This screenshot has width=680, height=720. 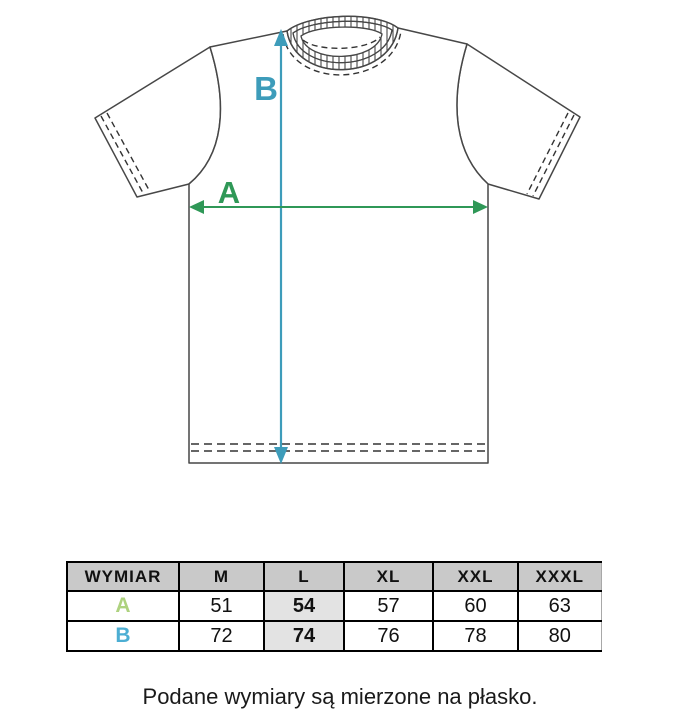 What do you see at coordinates (475, 576) in the screenshot?
I see `size-col-header-xxl: XXL` at bounding box center [475, 576].